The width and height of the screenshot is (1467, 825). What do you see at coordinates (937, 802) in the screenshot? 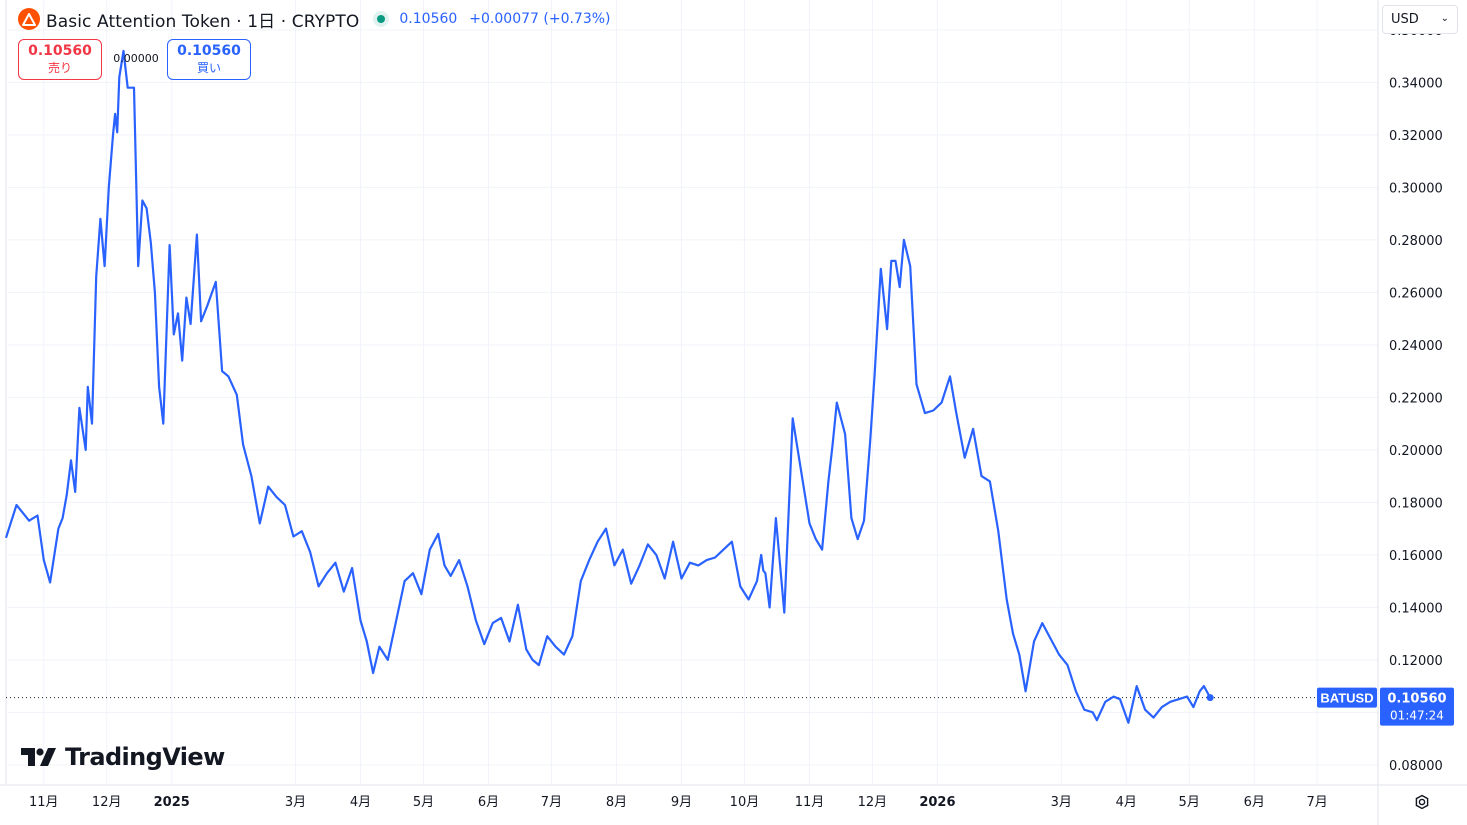
I see `x-tick-label: 2026` at bounding box center [937, 802].